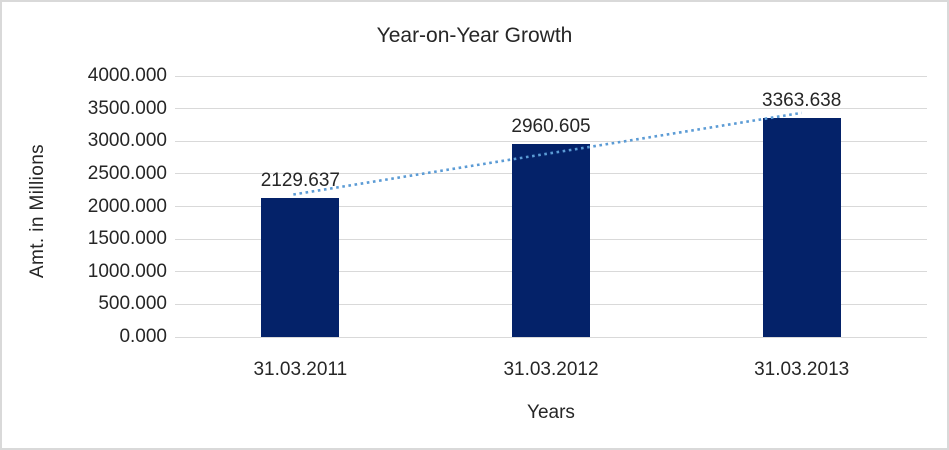 Image resolution: width=949 pixels, height=450 pixels. I want to click on x-tick-label: 31.03.2013, so click(802, 369).